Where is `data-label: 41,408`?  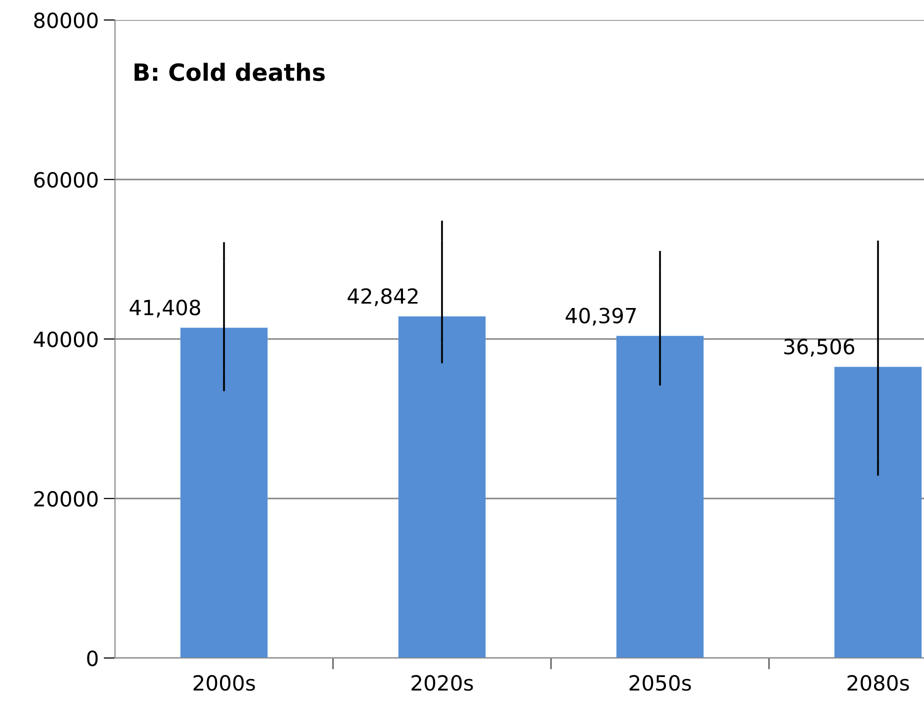 data-label: 41,408 is located at coordinates (165, 309).